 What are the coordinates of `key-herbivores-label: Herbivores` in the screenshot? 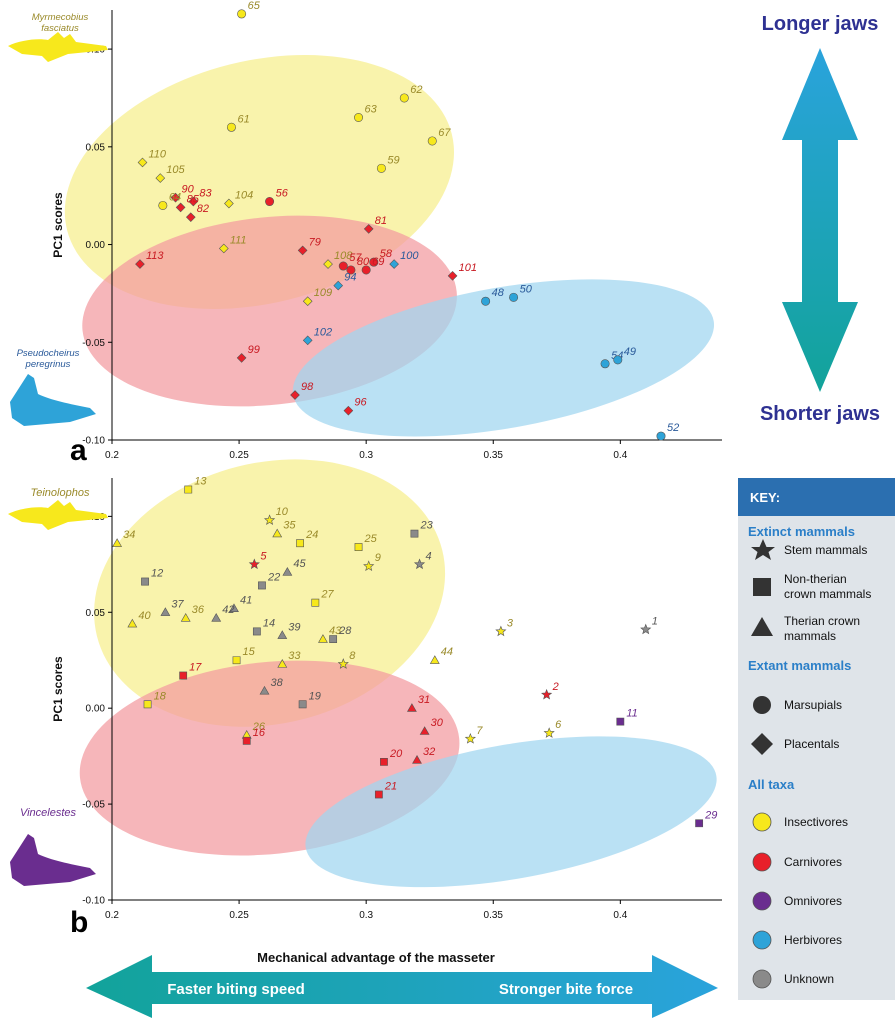 It's located at (813, 940).